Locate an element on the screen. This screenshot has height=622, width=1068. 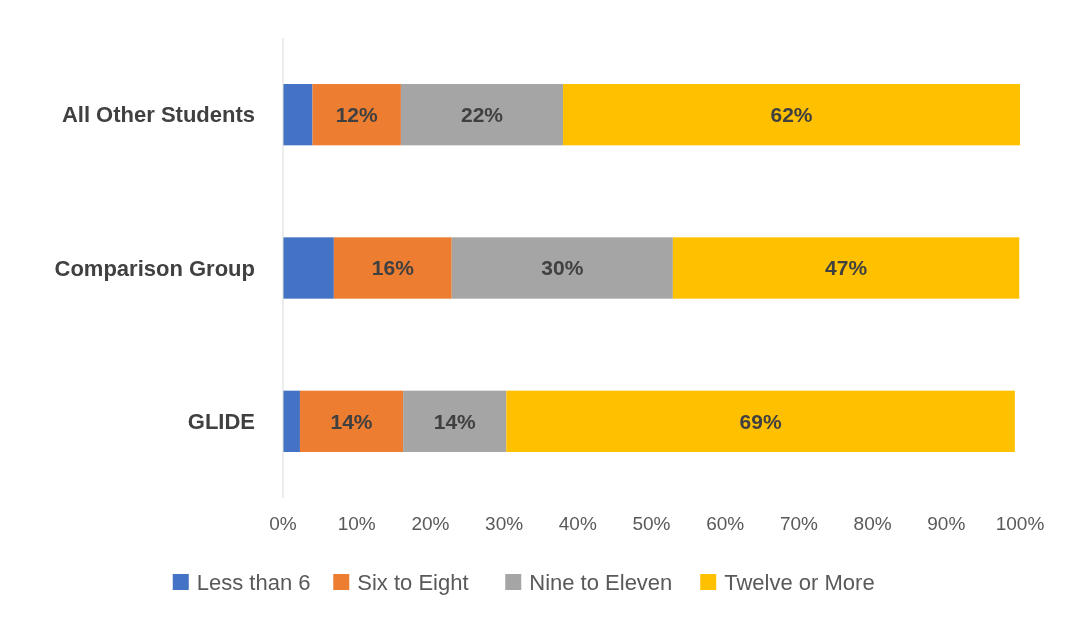
x-tick-label: 80% is located at coordinates (872, 523).